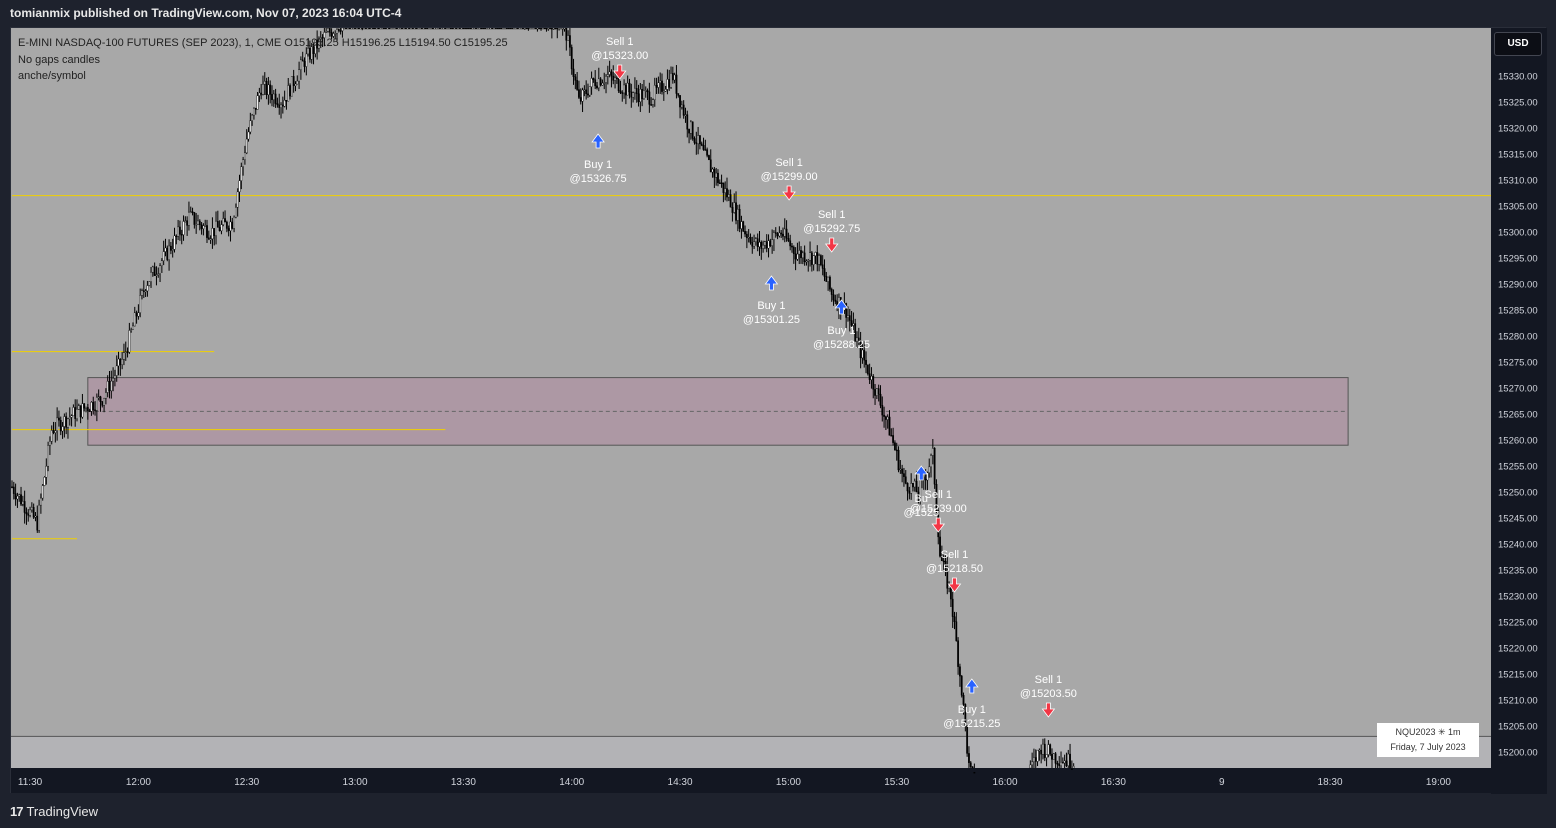 The image size is (1556, 828). Describe the element at coordinates (571, 782) in the screenshot. I see `x-tick-label: 14:00` at that location.